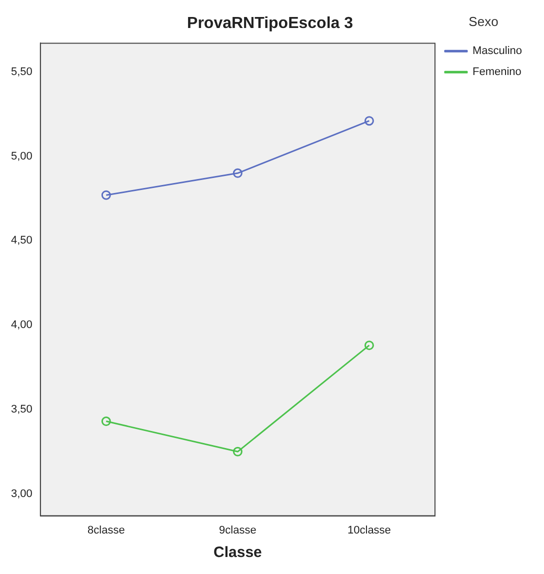  What do you see at coordinates (21, 72) in the screenshot?
I see `y-tick-label: 5,50` at bounding box center [21, 72].